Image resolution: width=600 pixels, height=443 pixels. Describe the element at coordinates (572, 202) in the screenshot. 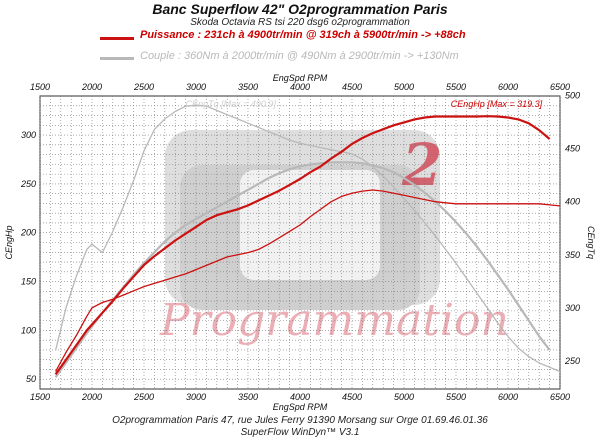

I see `right-tick-label: 400` at that location.